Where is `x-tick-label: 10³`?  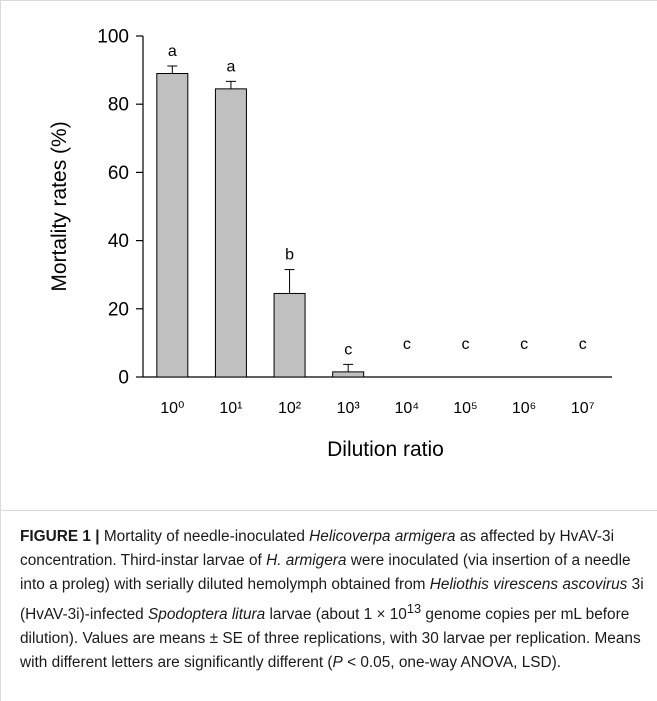
x-tick-label: 10³ is located at coordinates (349, 408).